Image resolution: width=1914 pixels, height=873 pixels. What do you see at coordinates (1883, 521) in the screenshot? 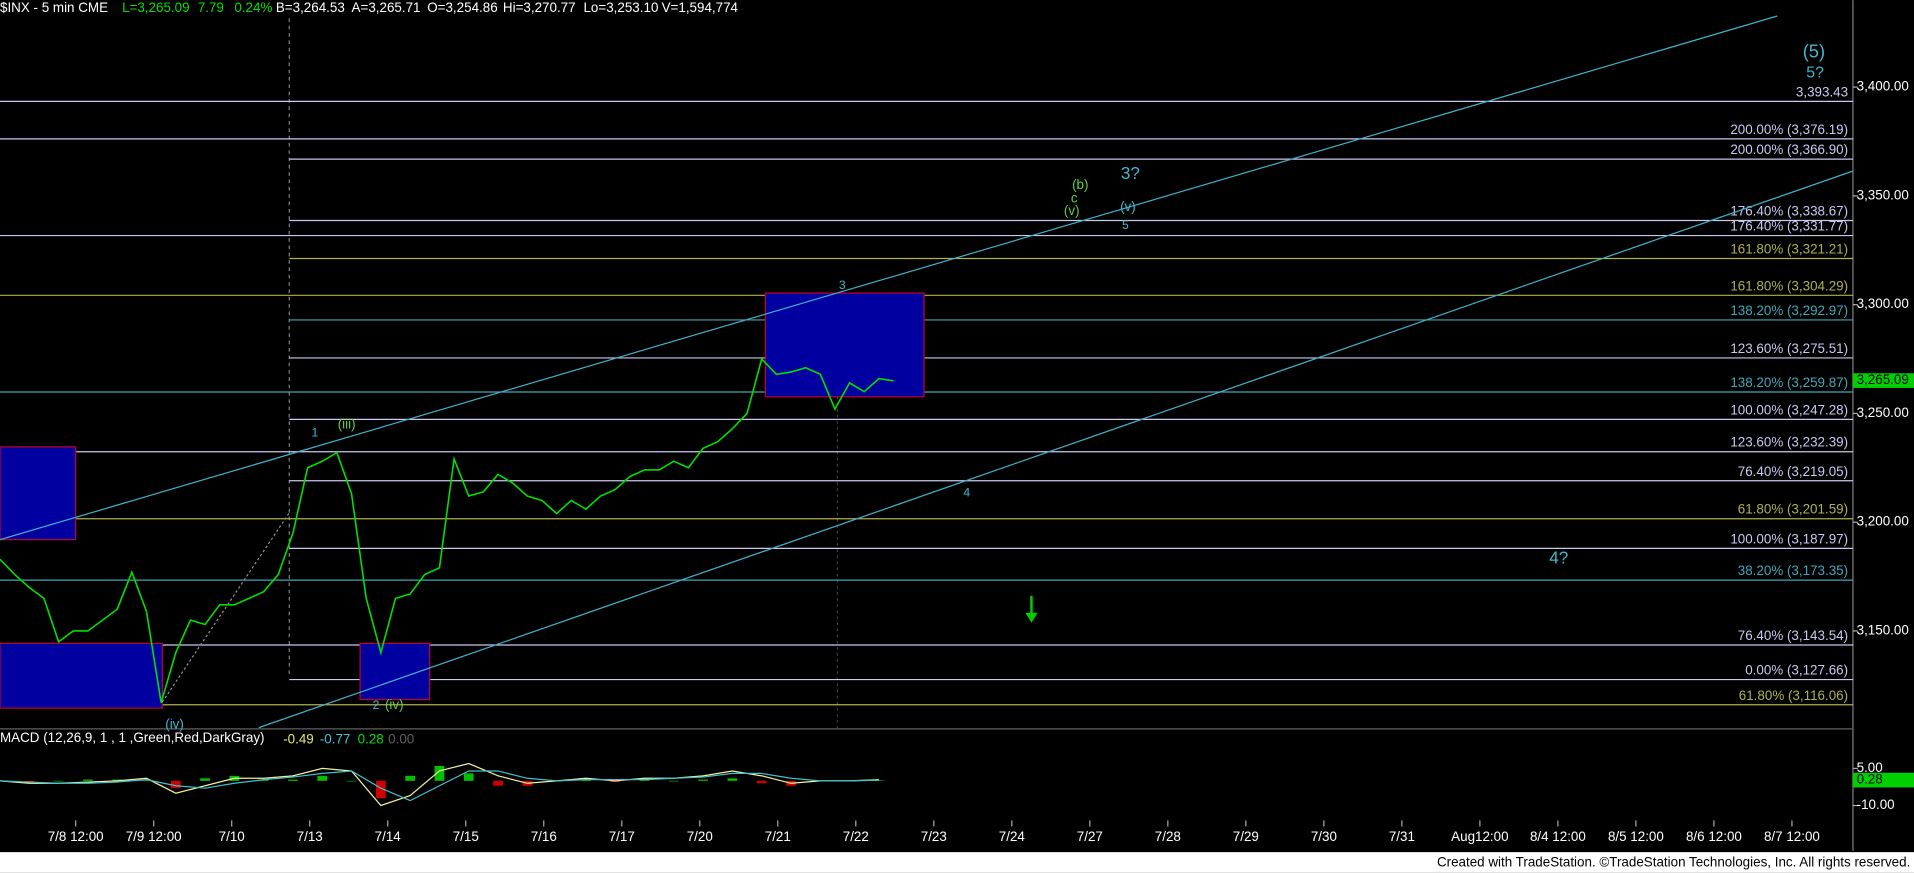
I see `y-tick-label: 3,200.00` at bounding box center [1883, 521].